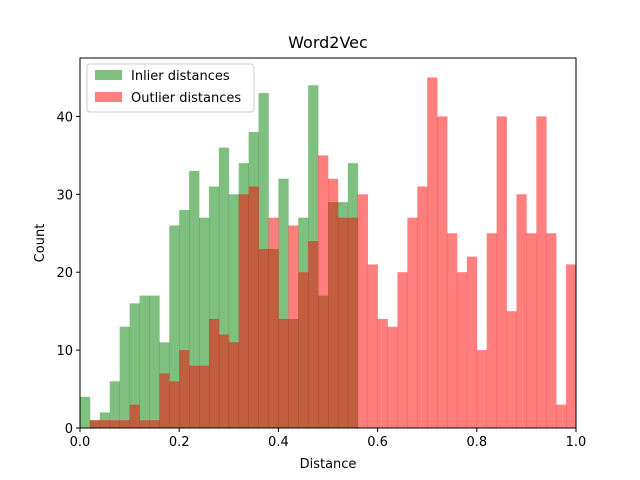 Image resolution: width=640 pixels, height=480 pixels. What do you see at coordinates (179, 442) in the screenshot?
I see `x-tick-label: 0.2` at bounding box center [179, 442].